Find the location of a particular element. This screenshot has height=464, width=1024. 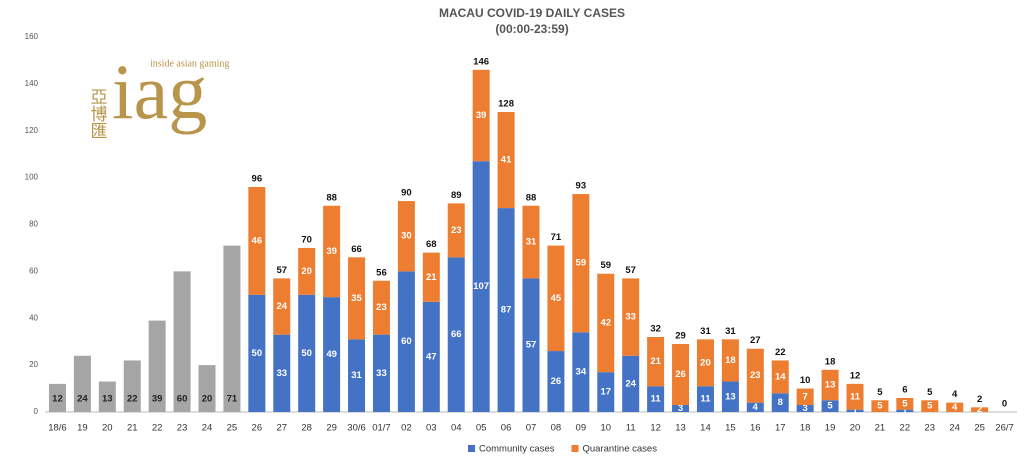

total-label: 128 is located at coordinates (506, 104).